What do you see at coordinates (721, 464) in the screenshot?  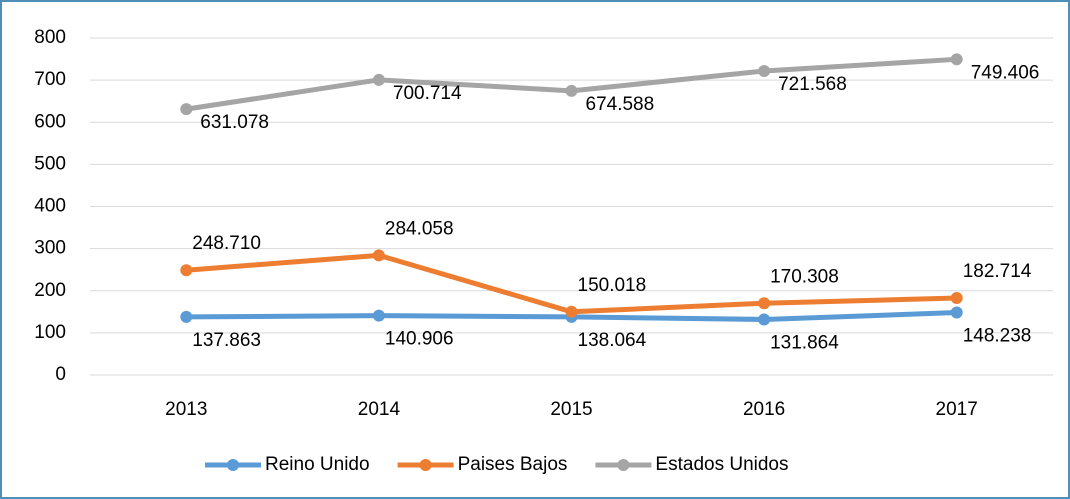 I see `legend-label: Estados Unidos` at bounding box center [721, 464].